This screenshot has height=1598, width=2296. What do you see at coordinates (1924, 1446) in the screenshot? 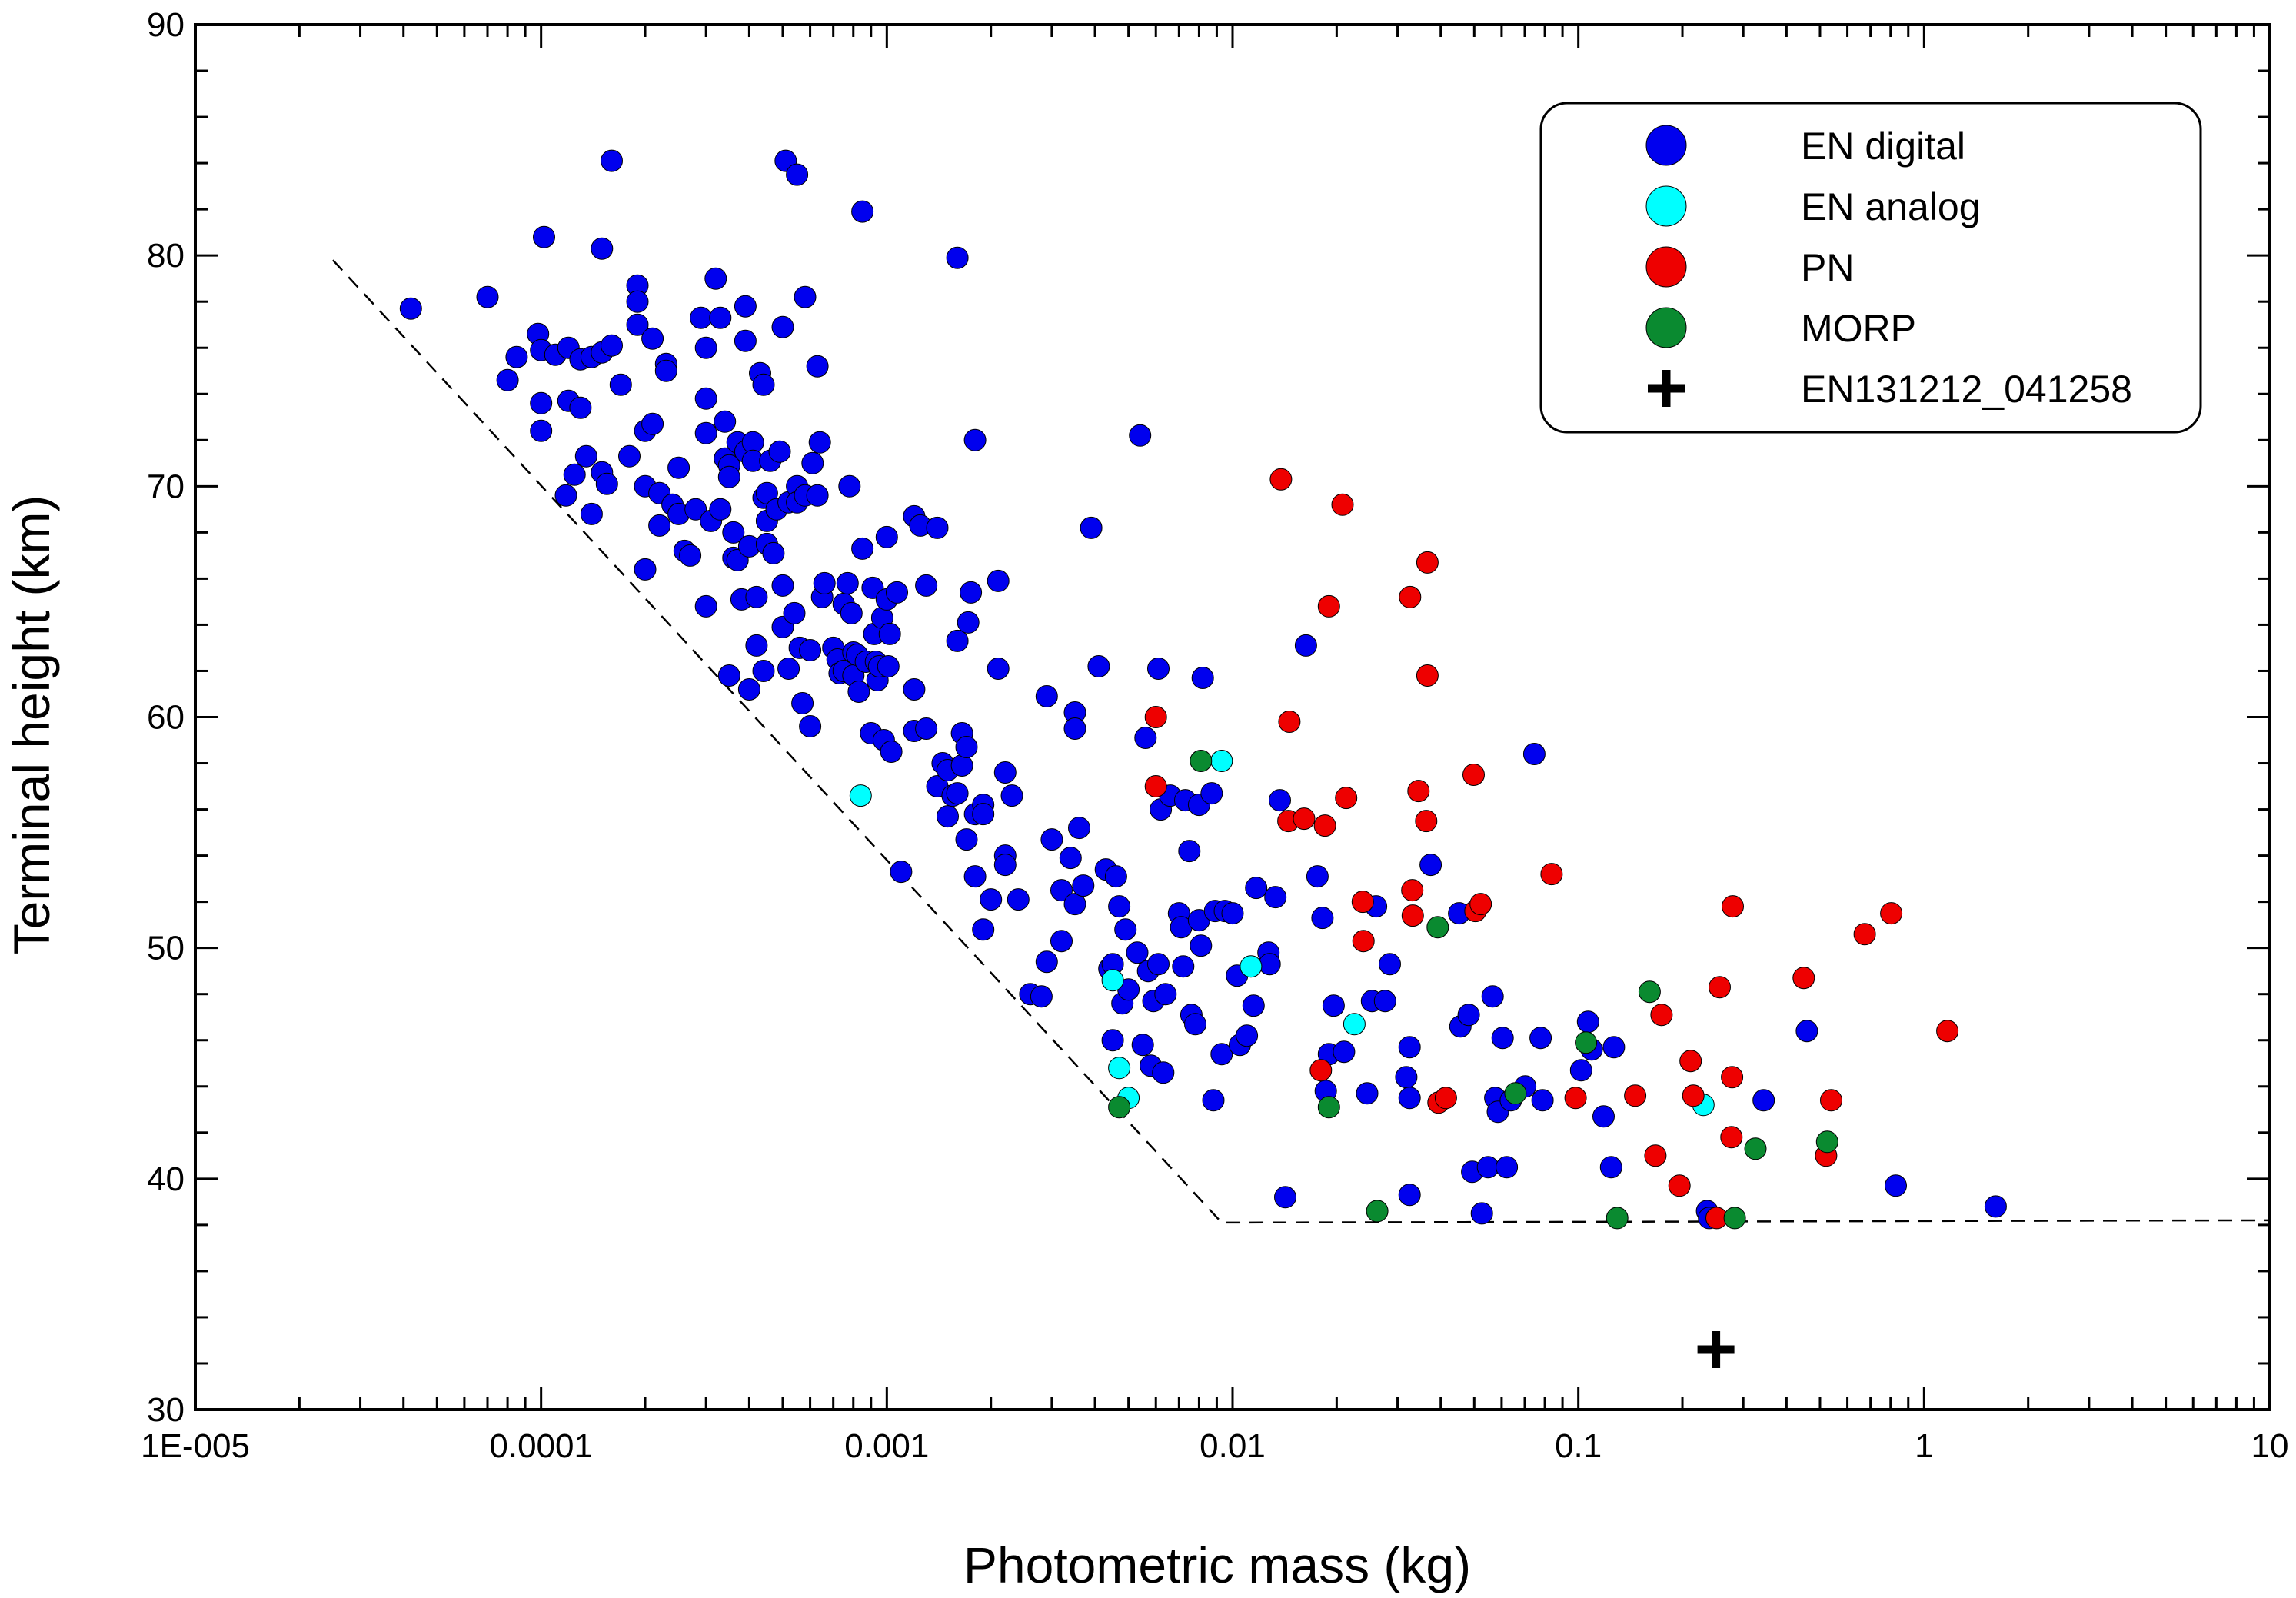
I see `x-tick-label: 1` at bounding box center [1924, 1446].